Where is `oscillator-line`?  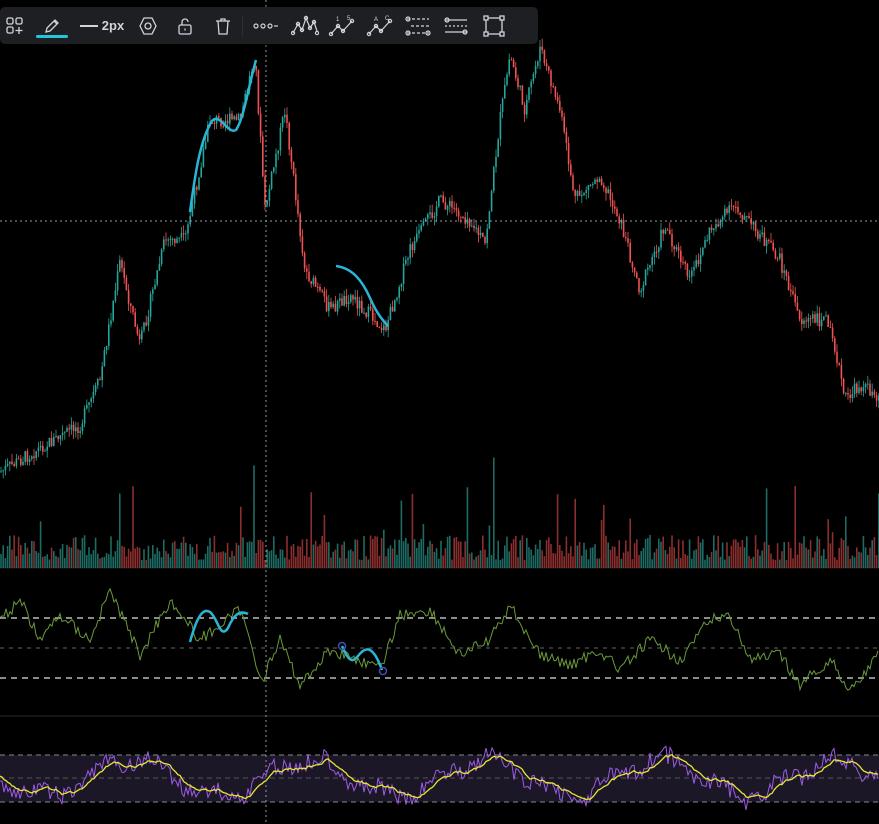 oscillator-line is located at coordinates (439, 639).